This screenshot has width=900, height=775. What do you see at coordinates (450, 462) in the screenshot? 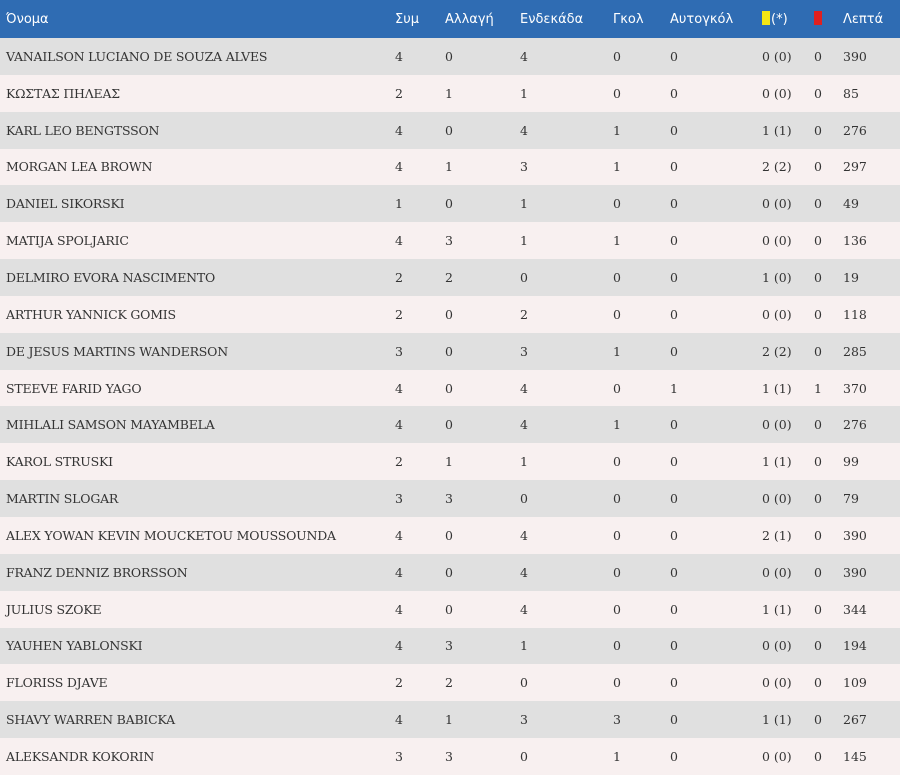
I see `table-row: KAROL STRUSKI 2 1 1 0 0 1 (1) 0 99` at bounding box center [450, 462].